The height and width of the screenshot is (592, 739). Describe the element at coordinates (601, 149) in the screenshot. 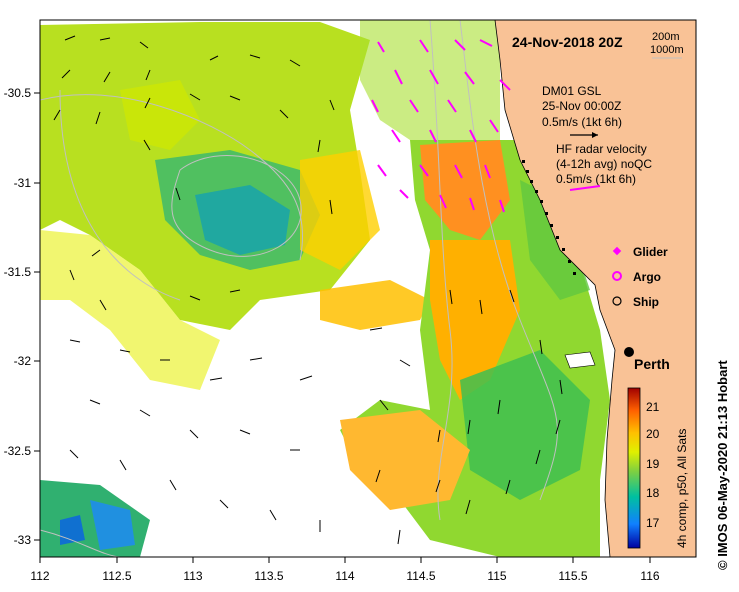

I see `hf-radar-label: HF radar velocity` at that location.